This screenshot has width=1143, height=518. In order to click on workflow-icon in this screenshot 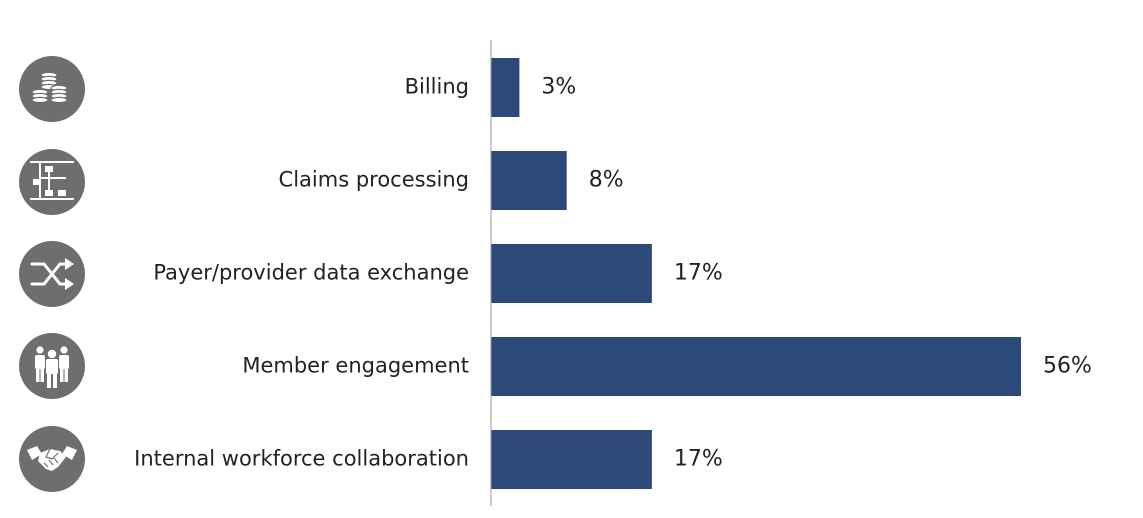, I will do `click(52, 182)`.